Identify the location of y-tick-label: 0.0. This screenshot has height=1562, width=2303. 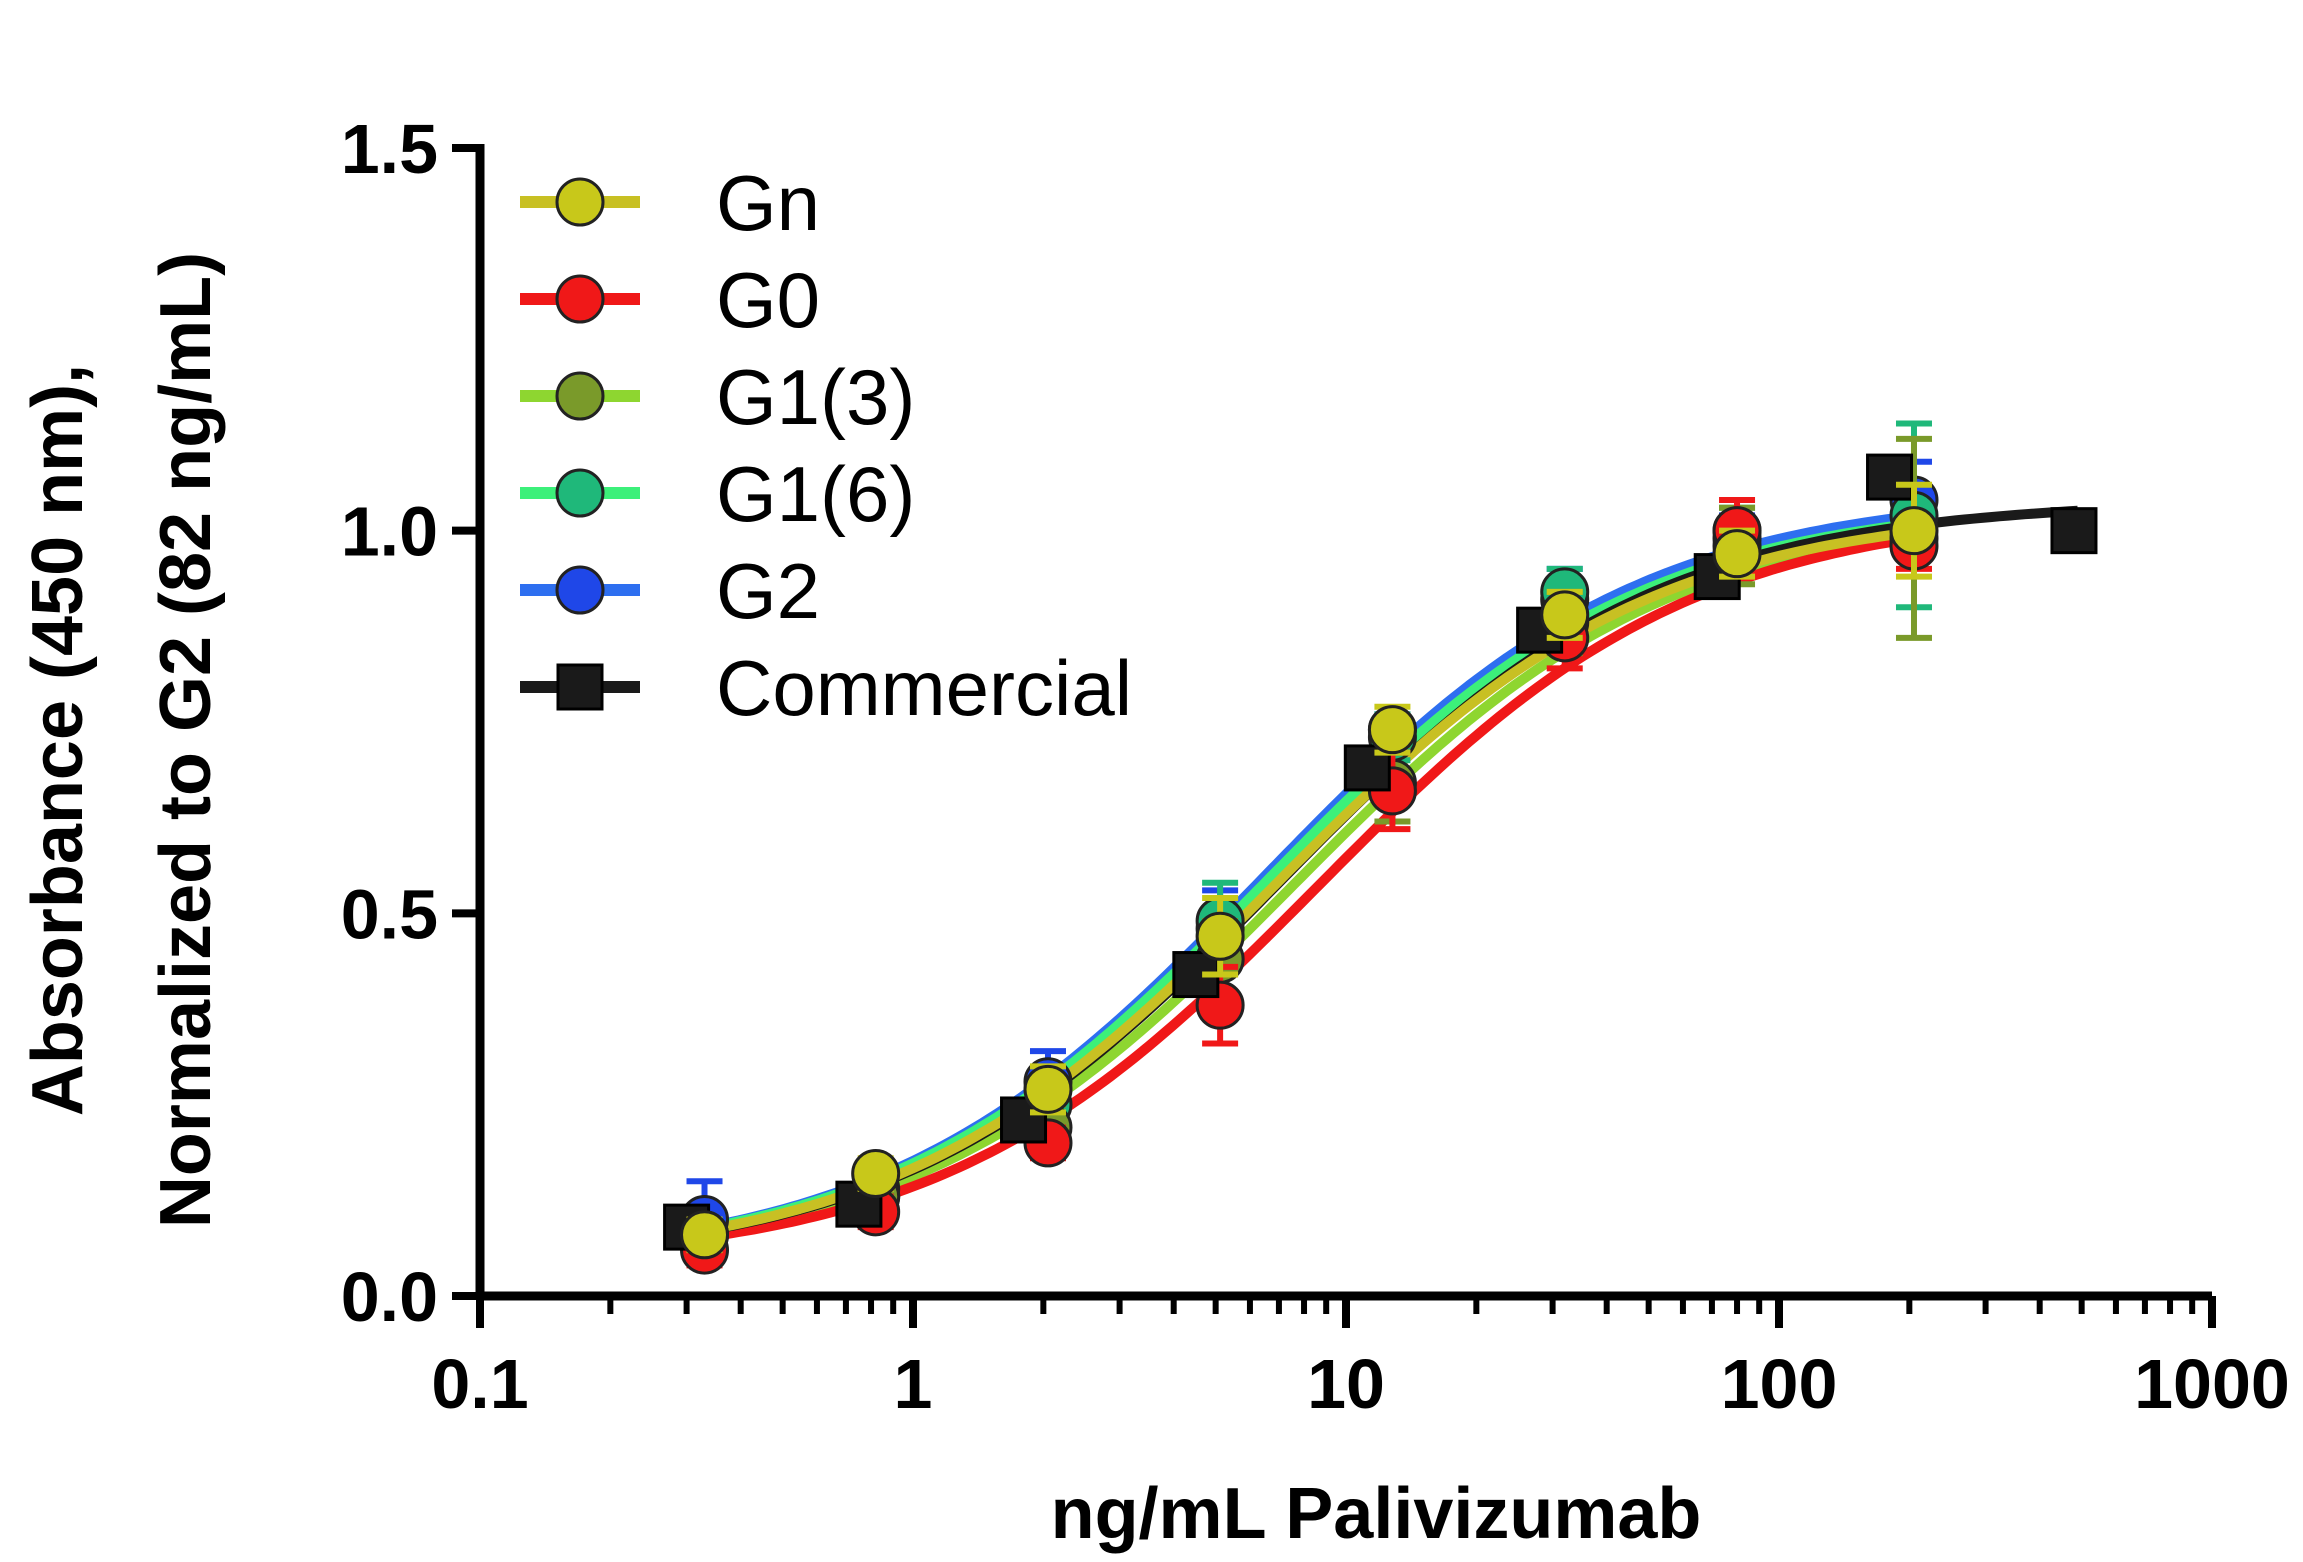
(389, 1297).